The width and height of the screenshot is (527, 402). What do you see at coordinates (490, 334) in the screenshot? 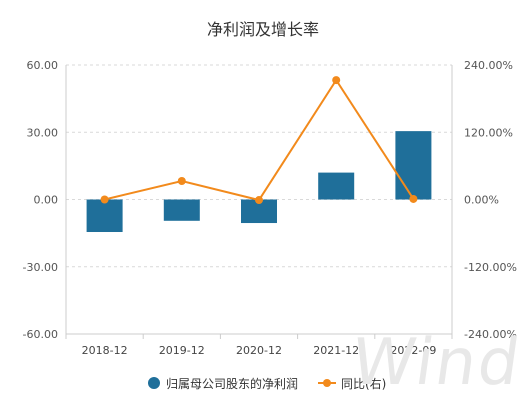
I see `y-right-tick-label: -240.00%` at bounding box center [490, 334].